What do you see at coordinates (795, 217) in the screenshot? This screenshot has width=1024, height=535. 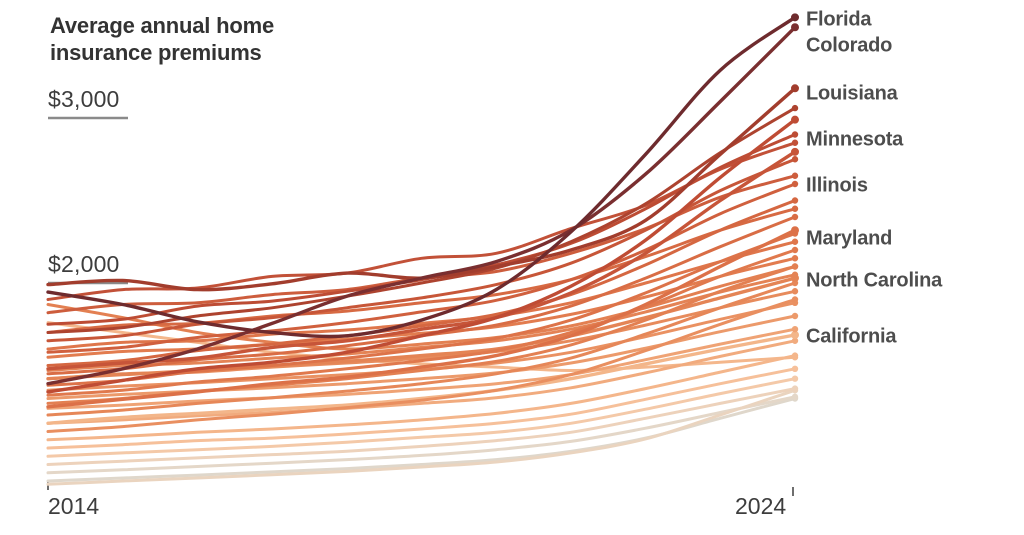 I see `background-line-11-endpoint-dot` at bounding box center [795, 217].